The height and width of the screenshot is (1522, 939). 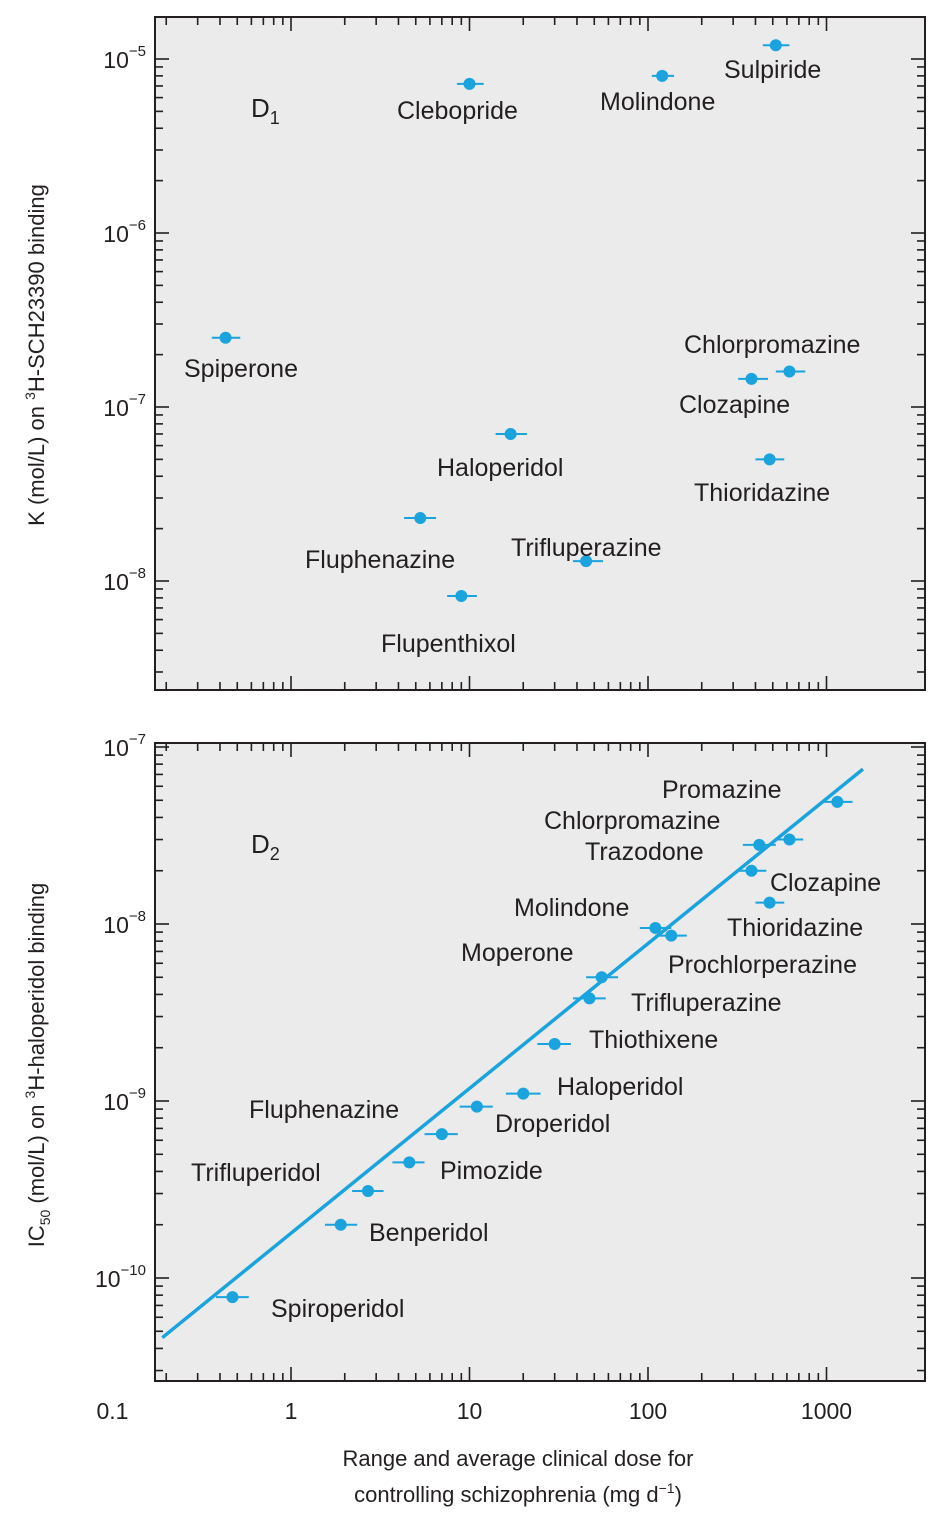 I want to click on d1-point-molindone, so click(x=662, y=75).